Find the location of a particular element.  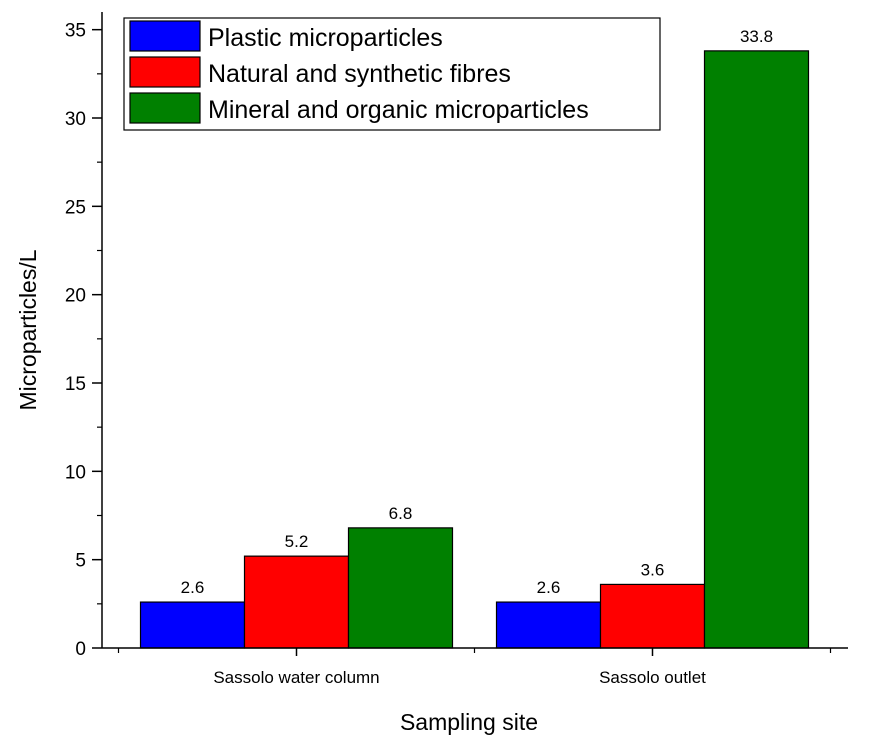

legend-box is located at coordinates (392, 74).